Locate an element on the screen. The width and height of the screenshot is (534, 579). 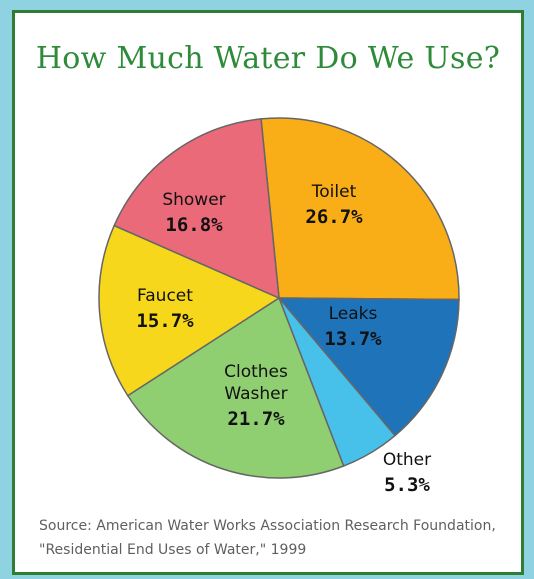
chart-title: How Much Water Do We Use? is located at coordinates (268, 58).